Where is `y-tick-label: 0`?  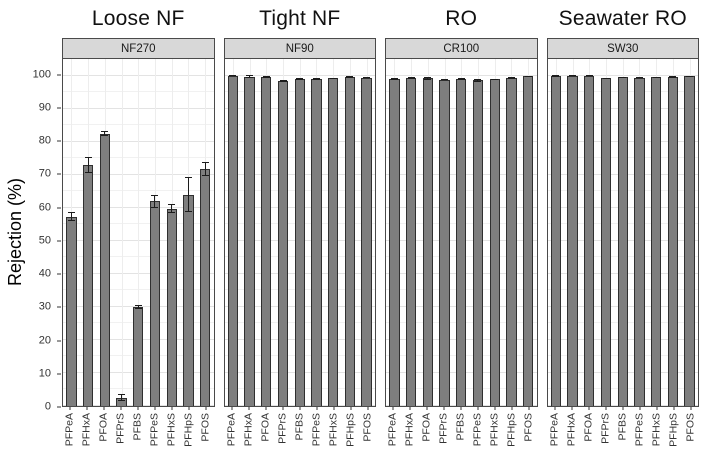
y-tick-label: 0 is located at coordinates (47, 406).